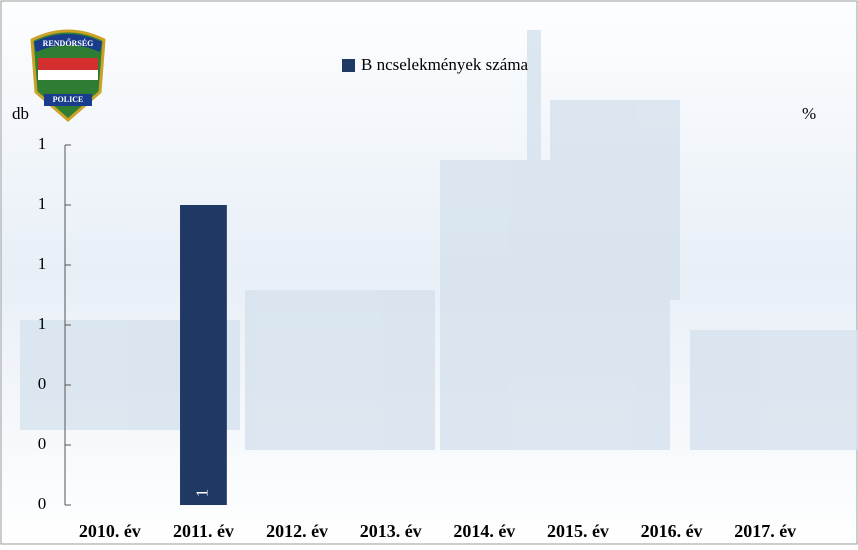 The height and width of the screenshot is (550, 858). What do you see at coordinates (68, 75) in the screenshot?
I see `logo: RENDŐRSÉG POLICE` at bounding box center [68, 75].